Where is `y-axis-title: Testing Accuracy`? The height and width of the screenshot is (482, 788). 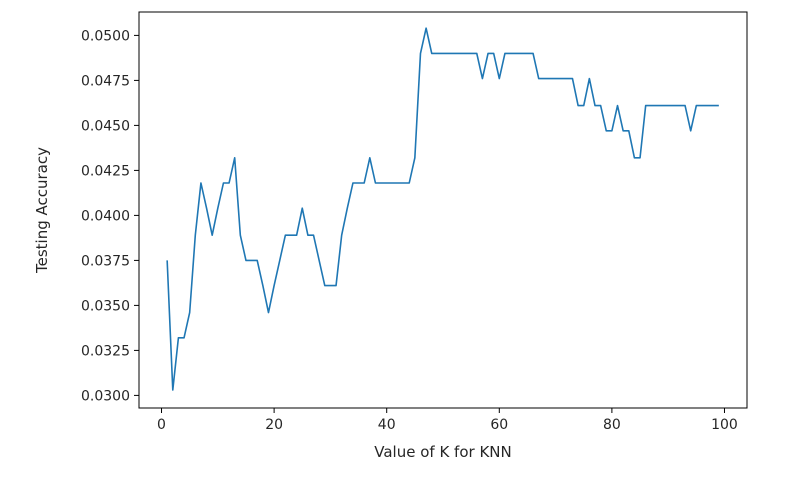
y-axis-title: Testing Accuracy is located at coordinates (42, 210).